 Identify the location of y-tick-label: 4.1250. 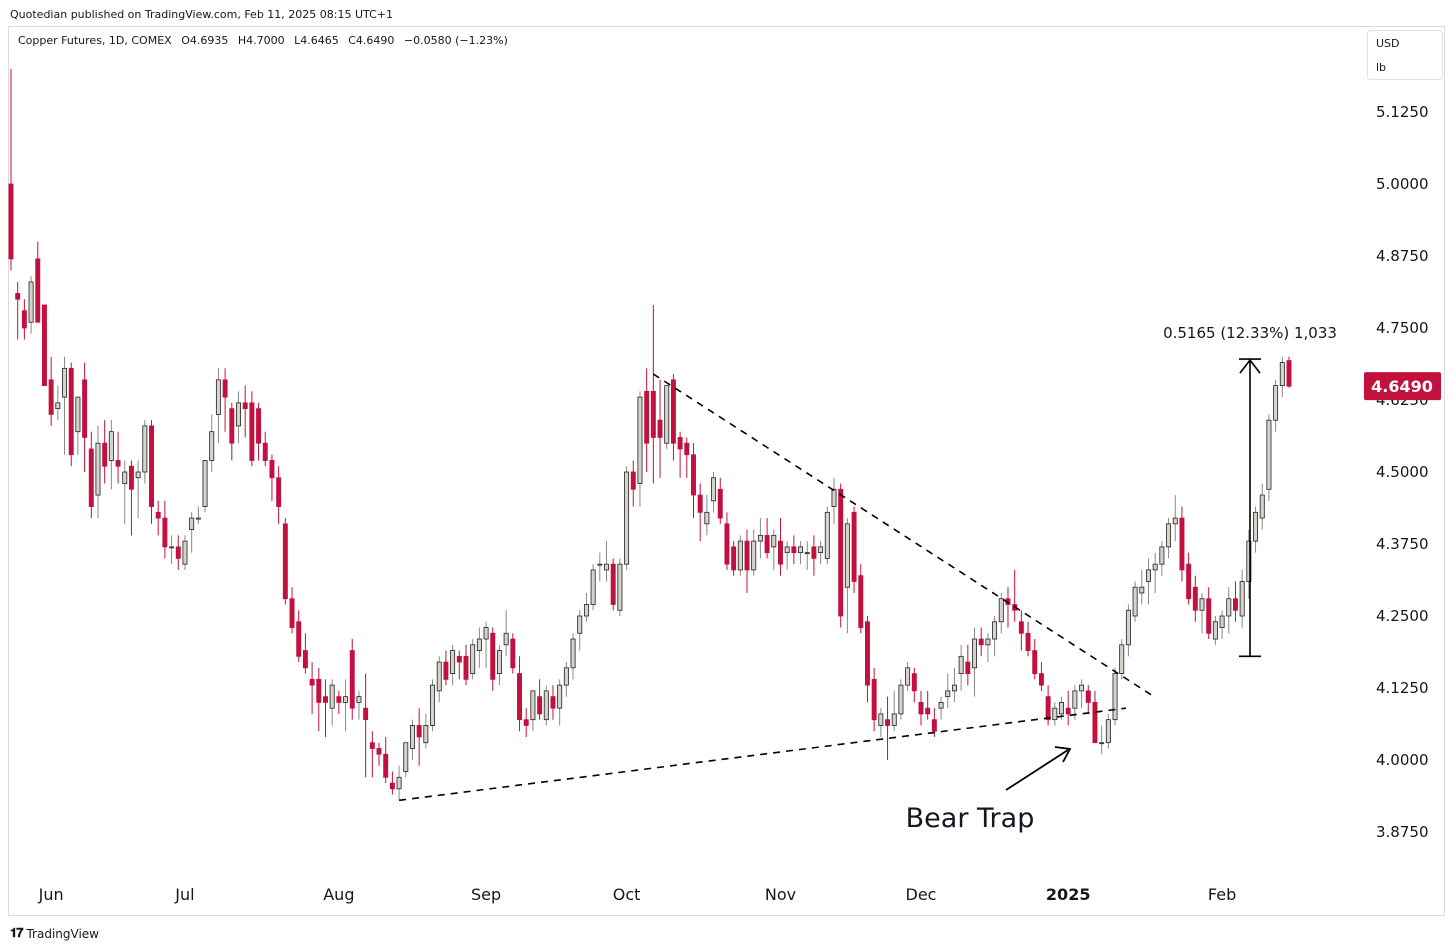
(1402, 688).